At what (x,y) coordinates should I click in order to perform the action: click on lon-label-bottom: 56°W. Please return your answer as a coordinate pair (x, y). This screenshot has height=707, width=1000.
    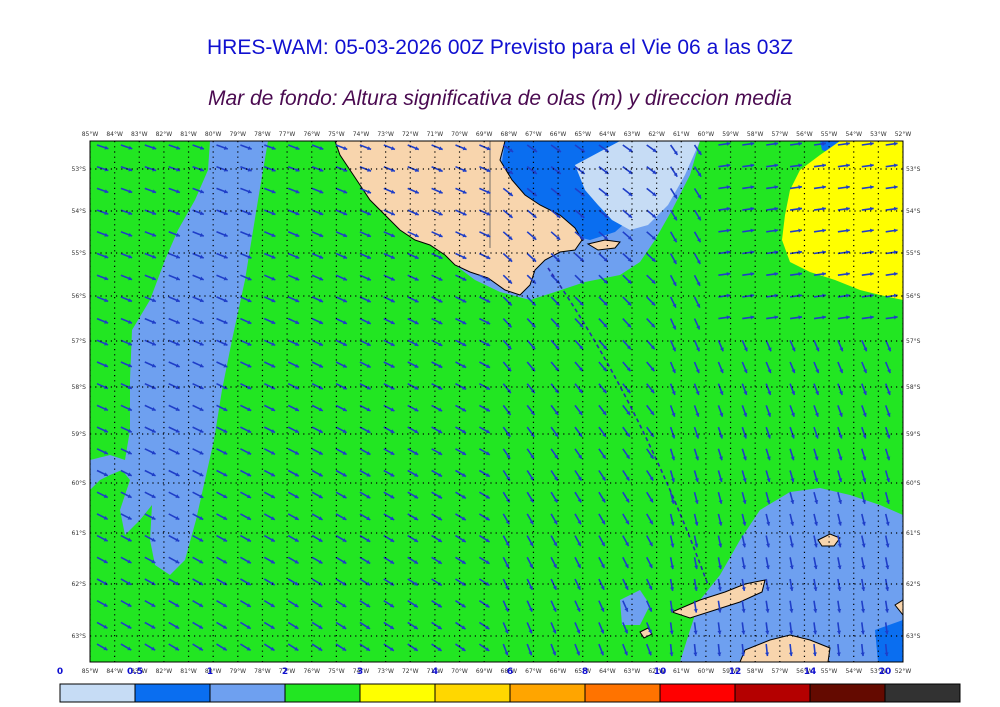
    Looking at the image, I should click on (804, 671).